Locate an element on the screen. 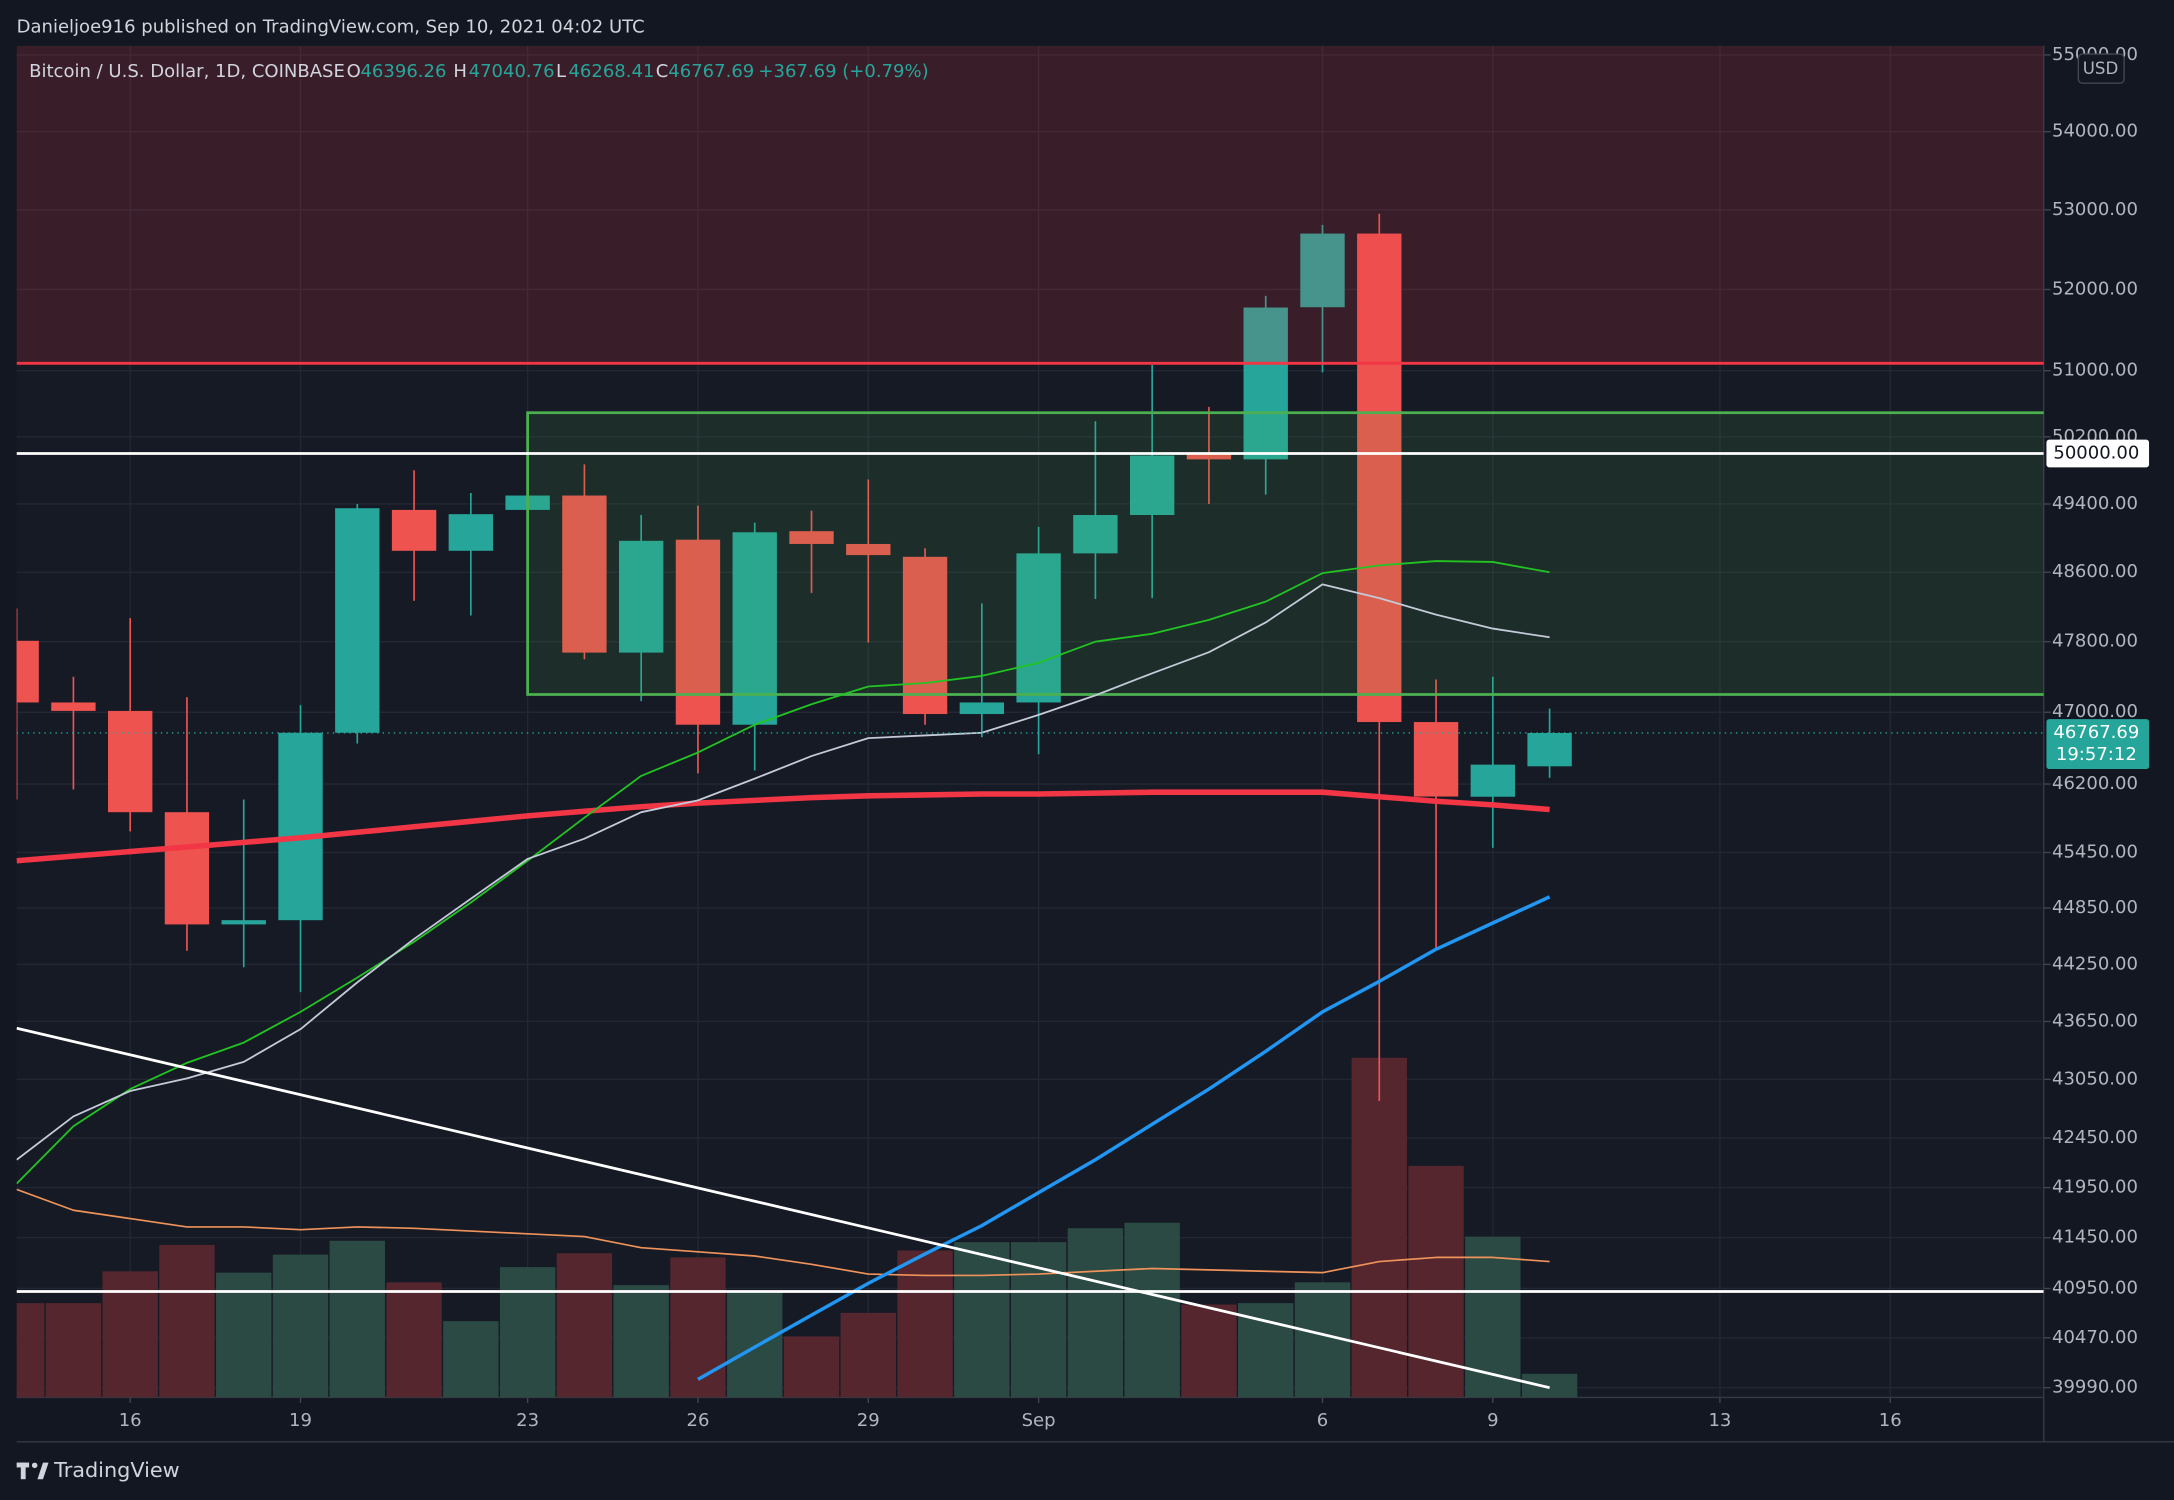 The height and width of the screenshot is (1500, 2174). y-tick-label: 51000.00 is located at coordinates (2095, 370).